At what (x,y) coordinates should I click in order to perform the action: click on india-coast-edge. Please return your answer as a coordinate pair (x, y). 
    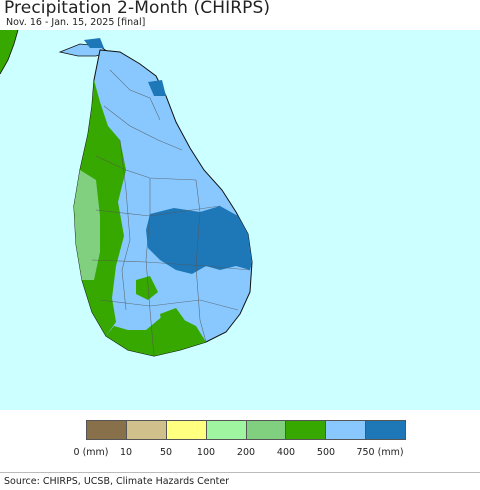
    Looking at the image, I should click on (9, 52).